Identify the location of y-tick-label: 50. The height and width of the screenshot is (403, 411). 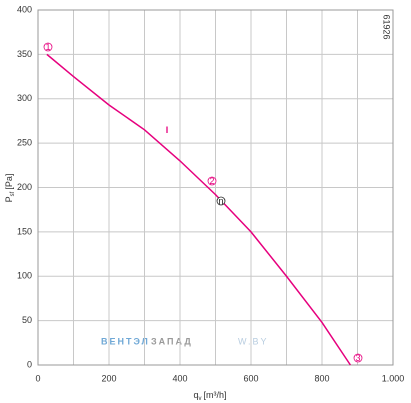
(27, 320).